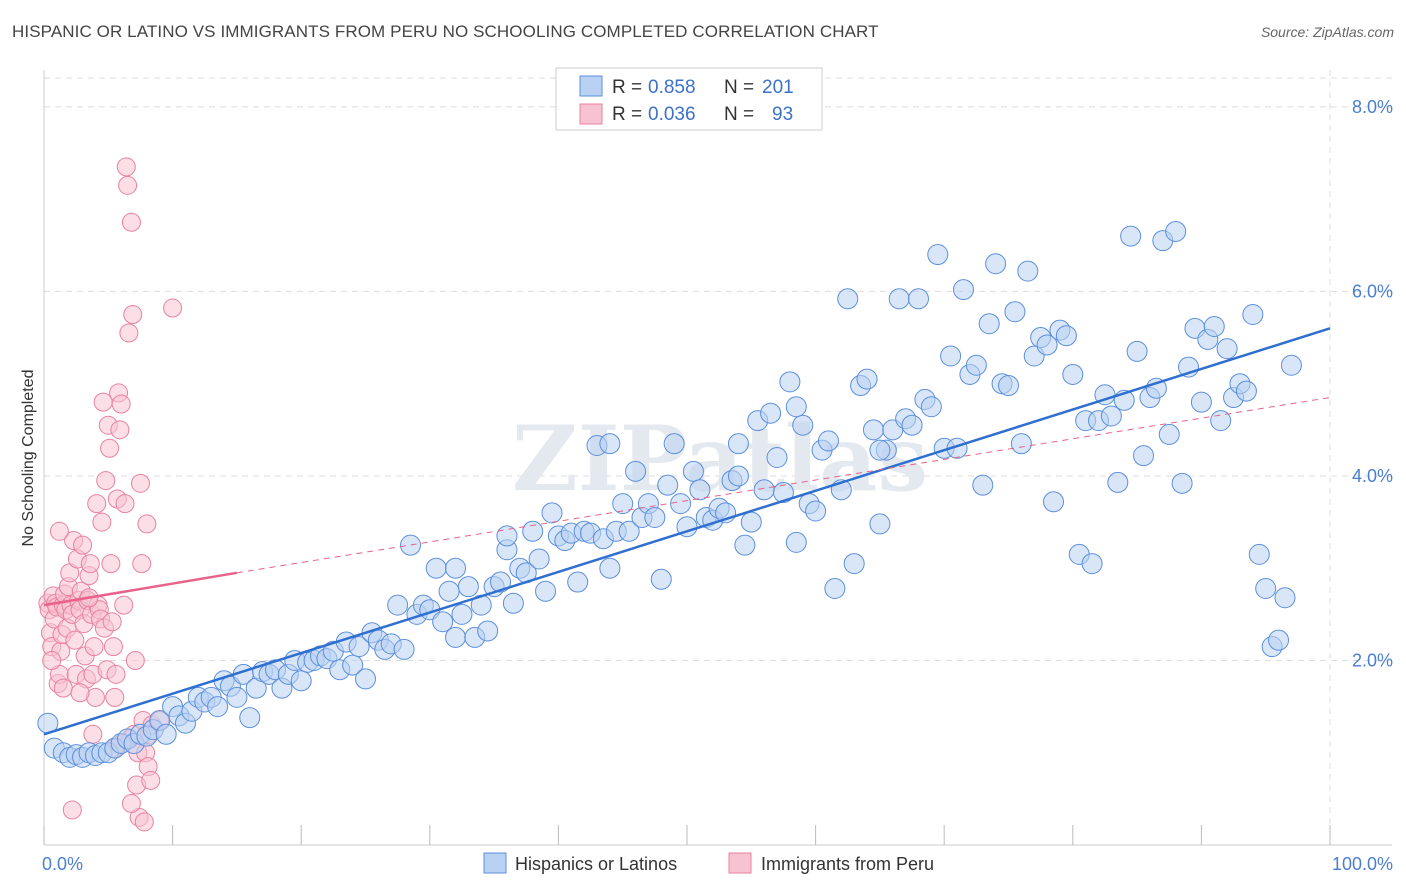  What do you see at coordinates (110, 494) in the screenshot?
I see `peru-points` at bounding box center [110, 494].